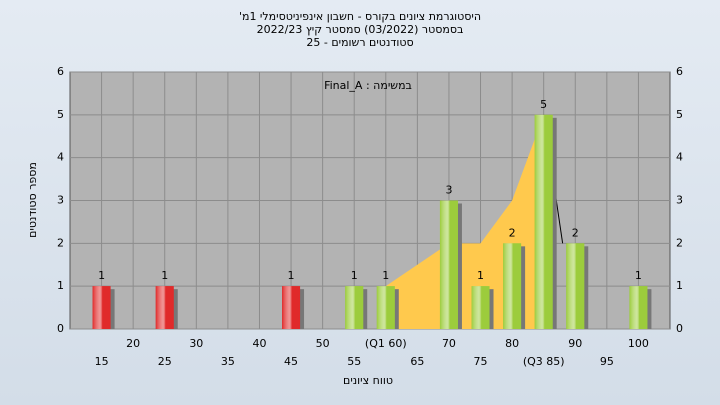 This screenshot has height=405, width=720. What do you see at coordinates (679, 71) in the screenshot?
I see `y-tick-label-right: 6` at bounding box center [679, 71].